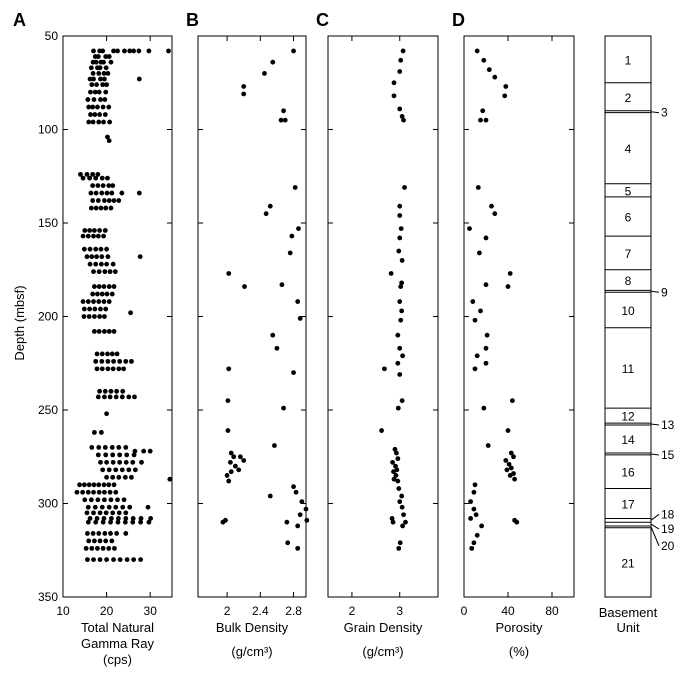 The image size is (692, 677). What do you see at coordinates (151, 611) in the screenshot?
I see `x-tick-label: 30` at bounding box center [151, 611].